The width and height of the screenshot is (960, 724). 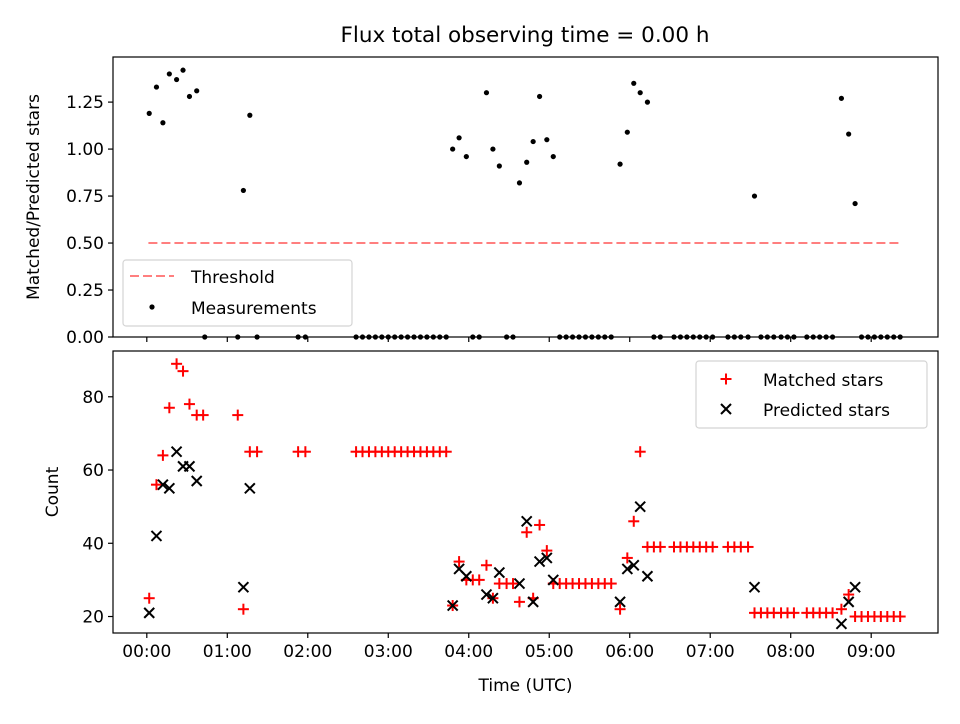 I want to click on y-tick-label: 0.25, so click(x=85, y=291).